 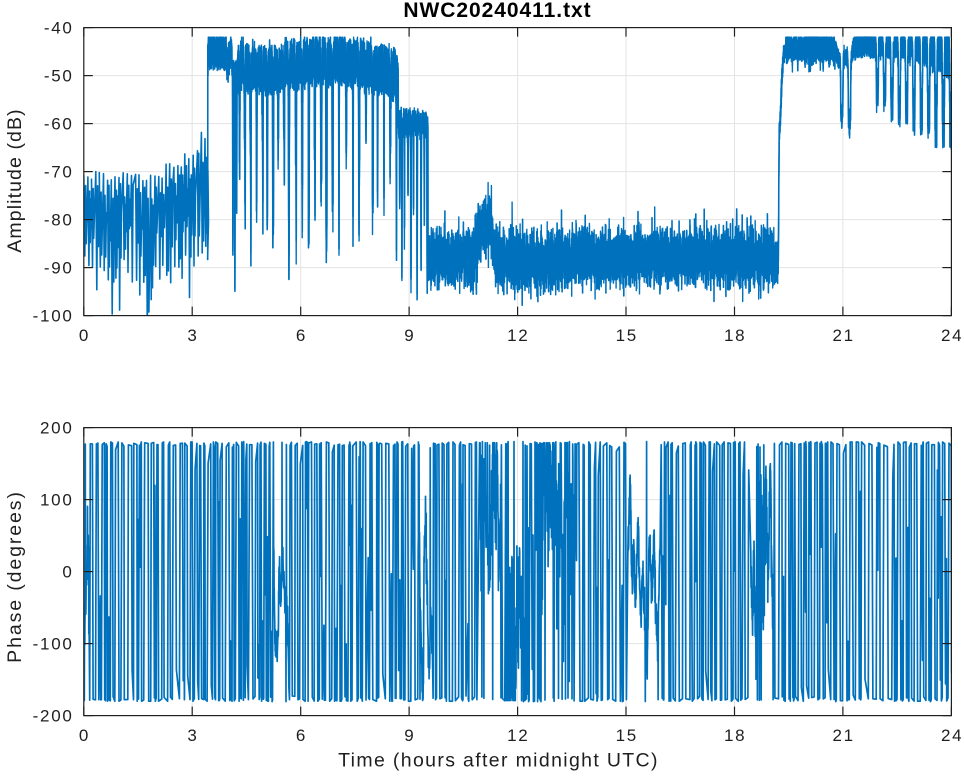 I want to click on svg-text: -80, so click(x=59, y=220).